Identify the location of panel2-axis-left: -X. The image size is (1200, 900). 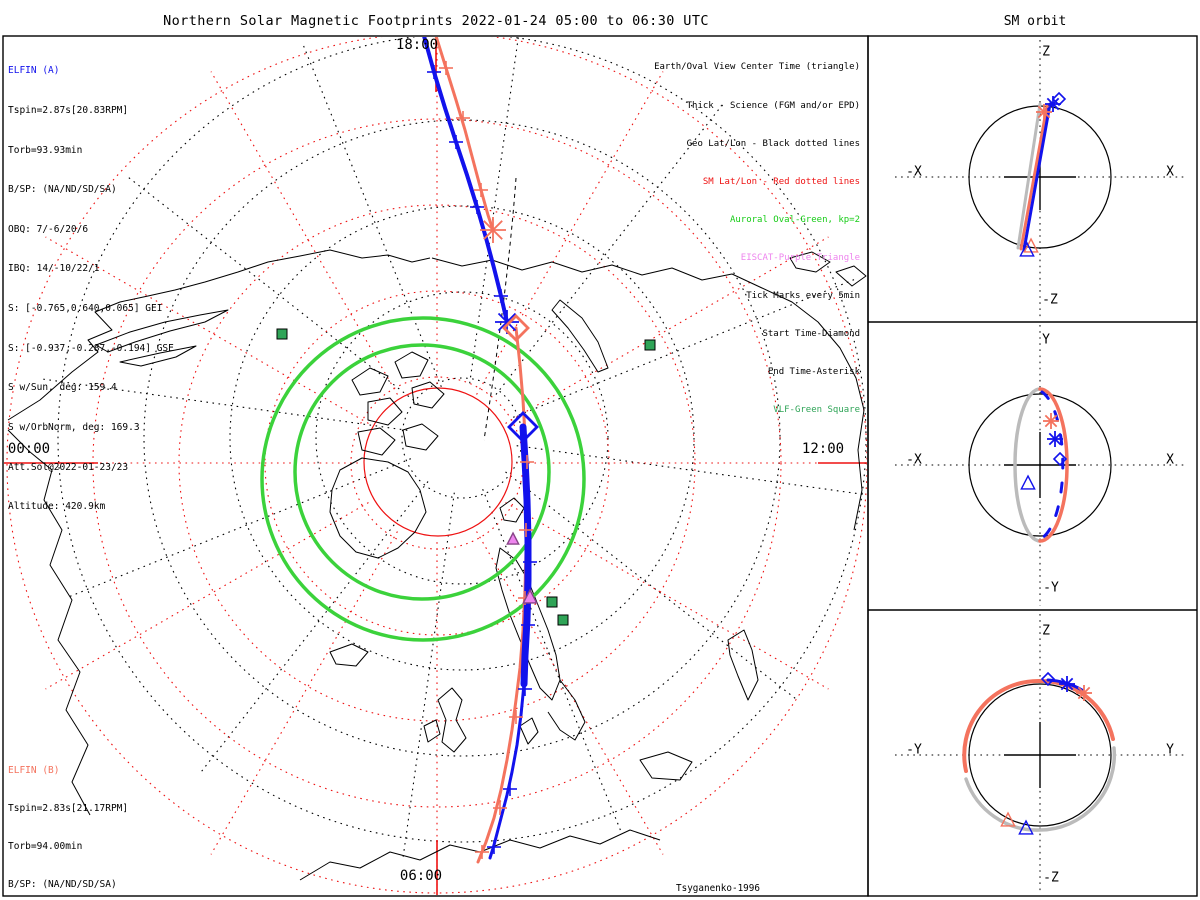
(914, 460).